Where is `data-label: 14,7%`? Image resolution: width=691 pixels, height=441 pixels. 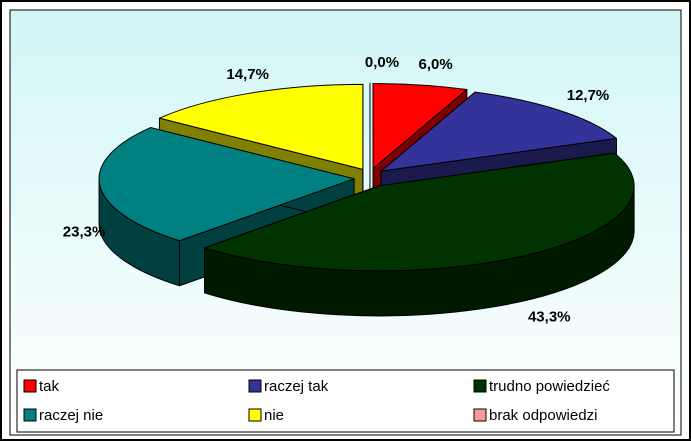 data-label: 14,7% is located at coordinates (247, 74).